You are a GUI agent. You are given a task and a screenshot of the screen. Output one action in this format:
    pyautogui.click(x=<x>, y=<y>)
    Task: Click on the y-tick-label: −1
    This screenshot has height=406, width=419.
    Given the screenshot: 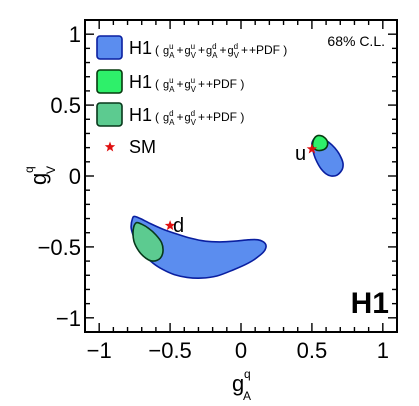 What is the action you would take?
    pyautogui.click(x=68, y=318)
    